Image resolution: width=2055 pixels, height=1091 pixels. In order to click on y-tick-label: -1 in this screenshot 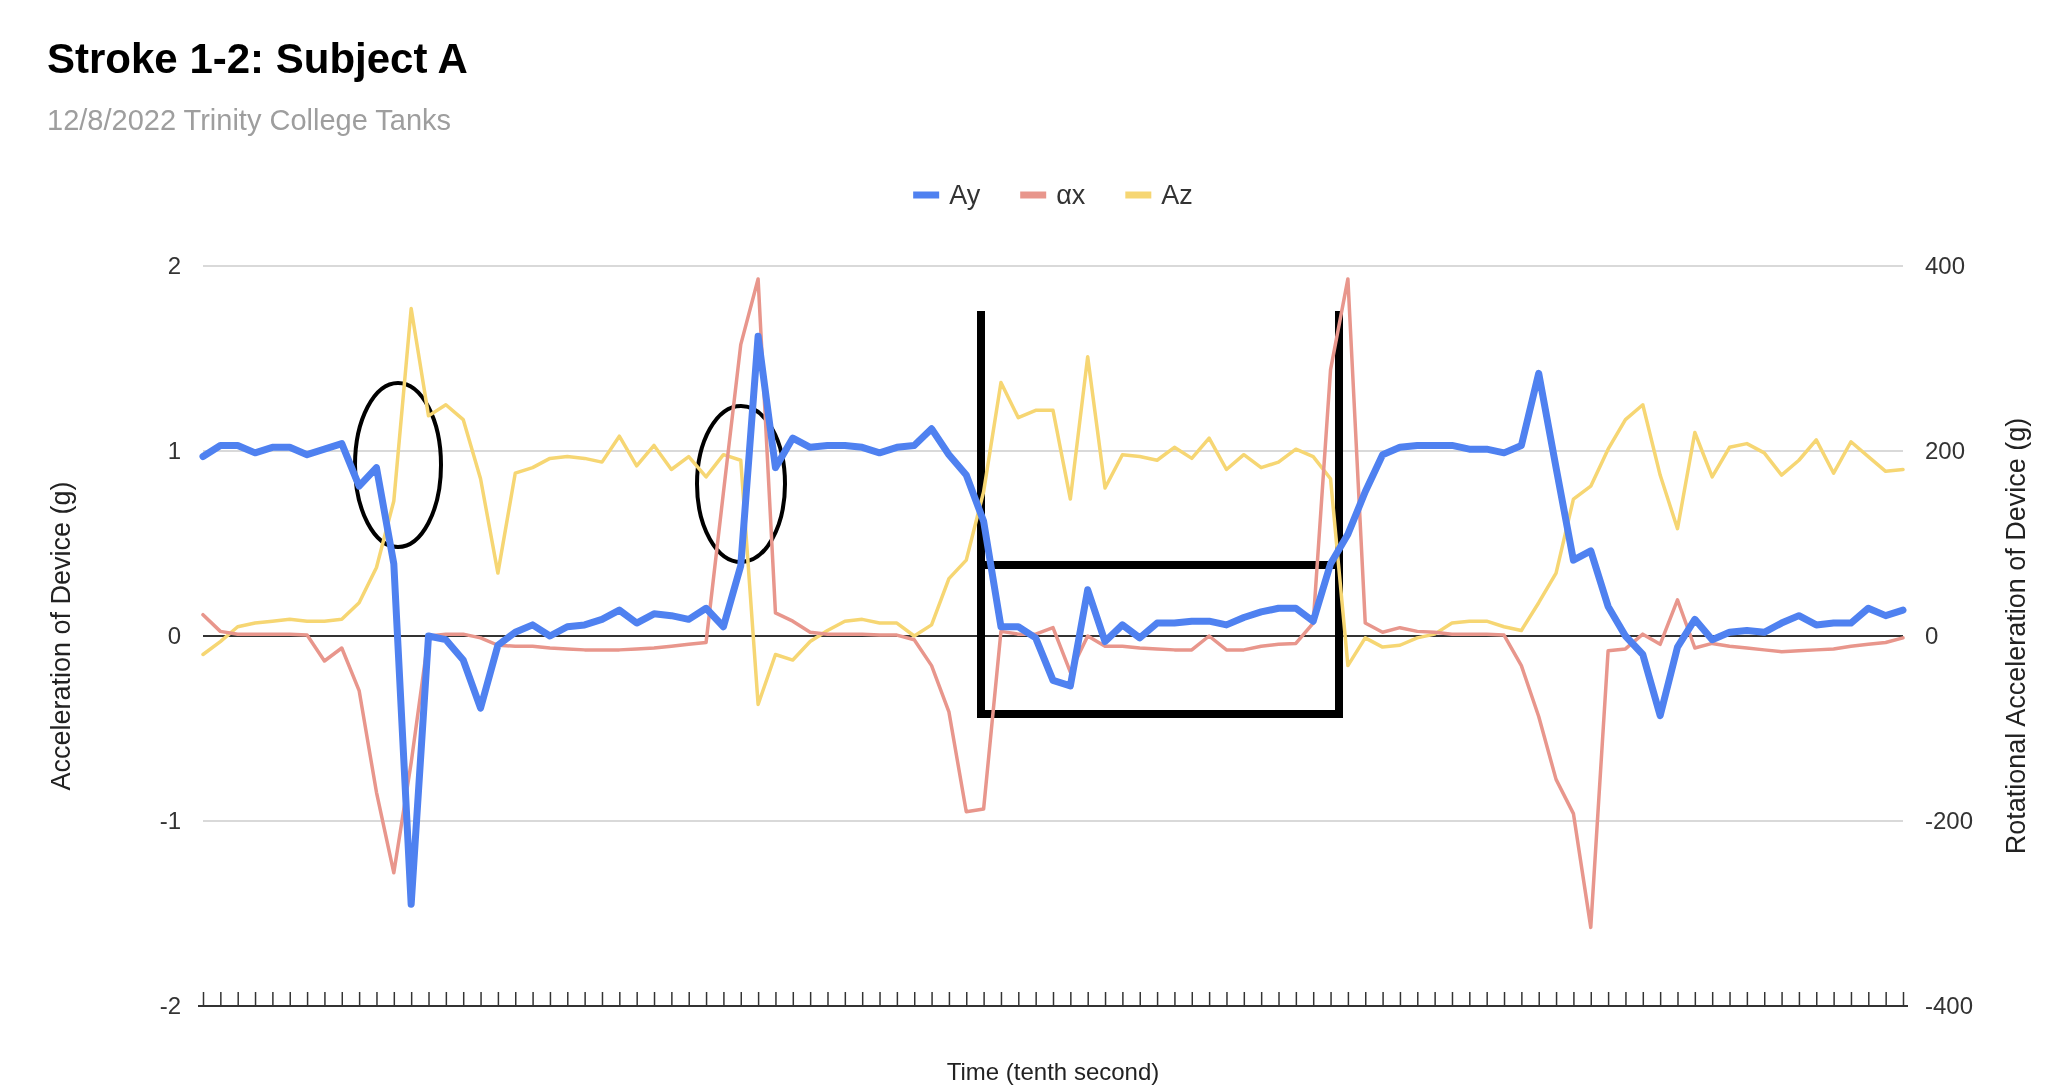, I will do `click(170, 821)`.